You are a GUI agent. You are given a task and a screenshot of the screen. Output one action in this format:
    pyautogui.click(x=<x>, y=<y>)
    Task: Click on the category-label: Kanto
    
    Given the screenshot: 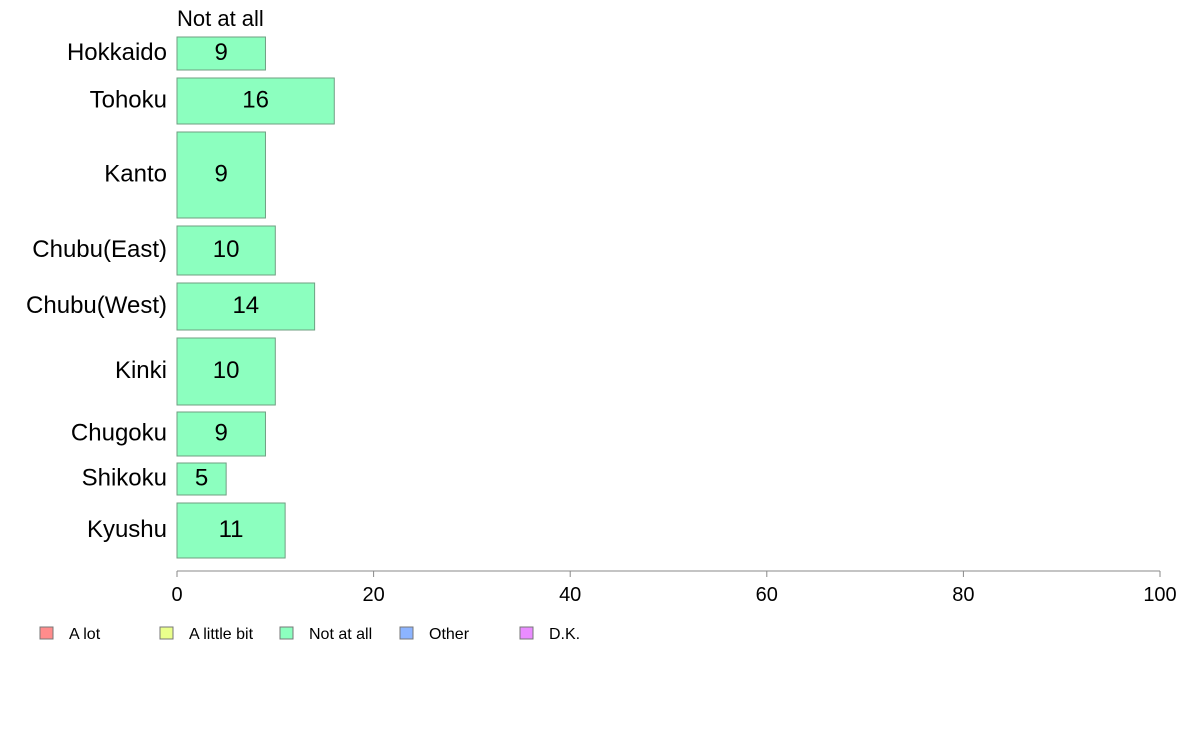 What is the action you would take?
    pyautogui.click(x=135, y=173)
    